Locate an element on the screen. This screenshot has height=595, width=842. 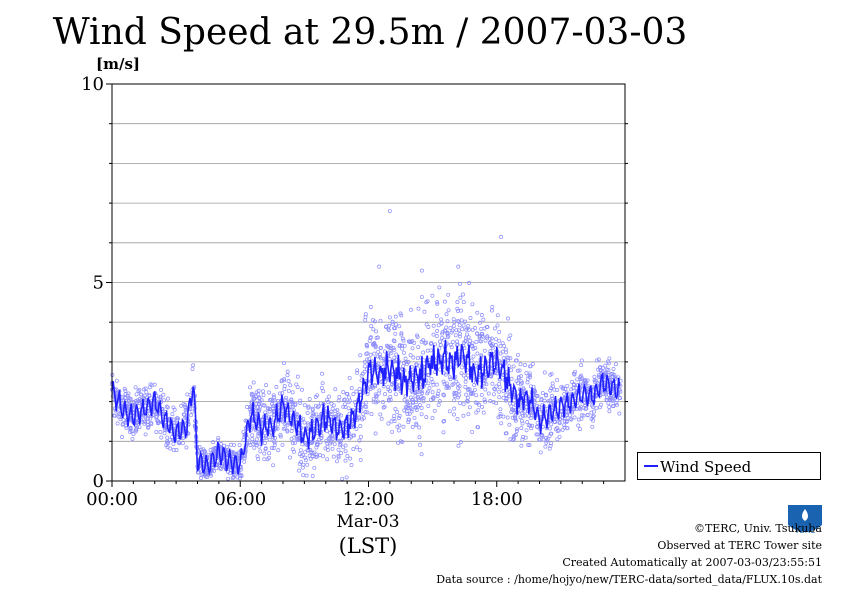
legend-label: Wind Speed is located at coordinates (706, 467).